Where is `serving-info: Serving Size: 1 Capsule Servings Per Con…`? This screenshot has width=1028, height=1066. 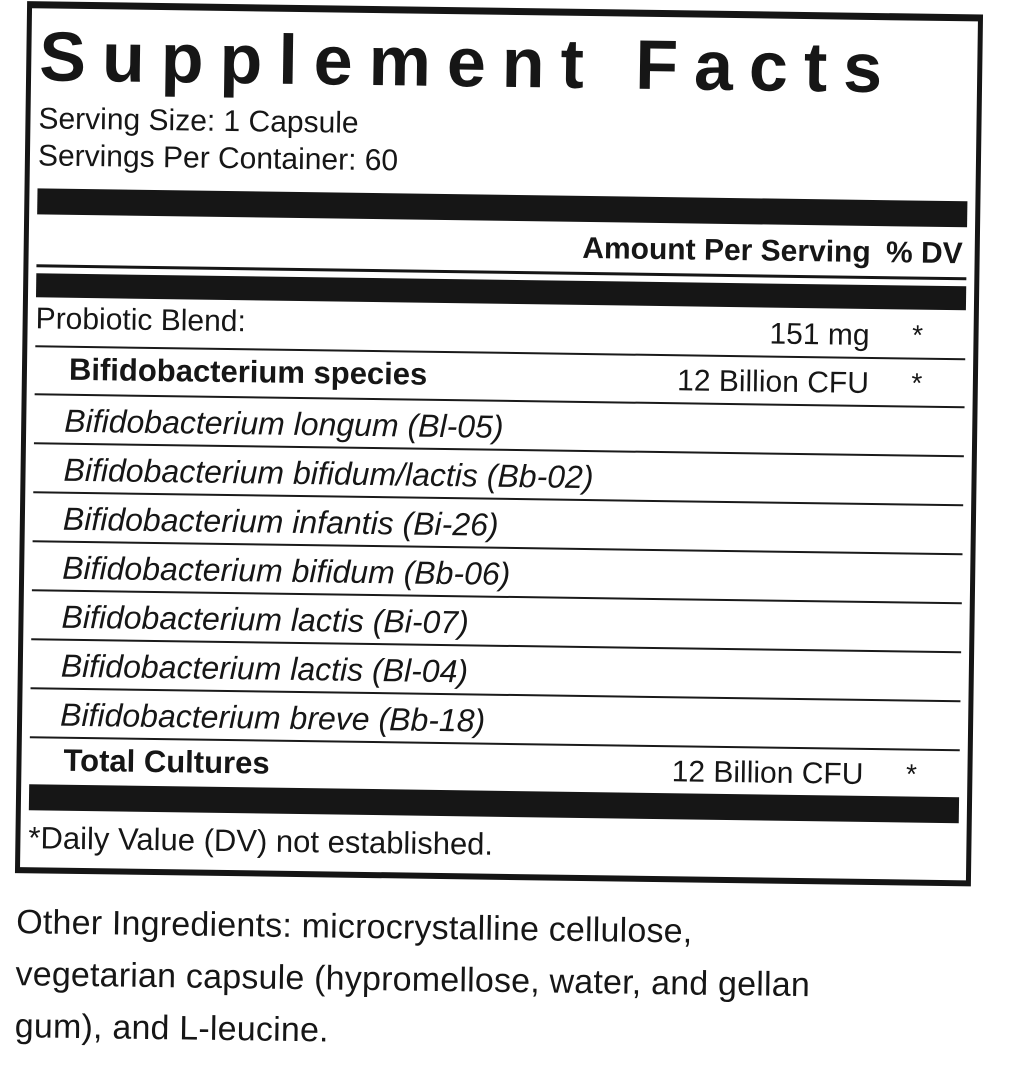
serving-info: Serving Size: 1 Capsule Servings Per Con… is located at coordinates (503, 143).